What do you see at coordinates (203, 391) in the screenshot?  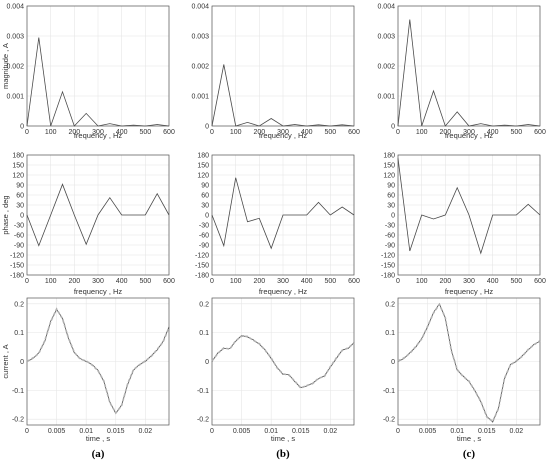 I see `current-b-ytick-label: -0.1` at bounding box center [203, 391].